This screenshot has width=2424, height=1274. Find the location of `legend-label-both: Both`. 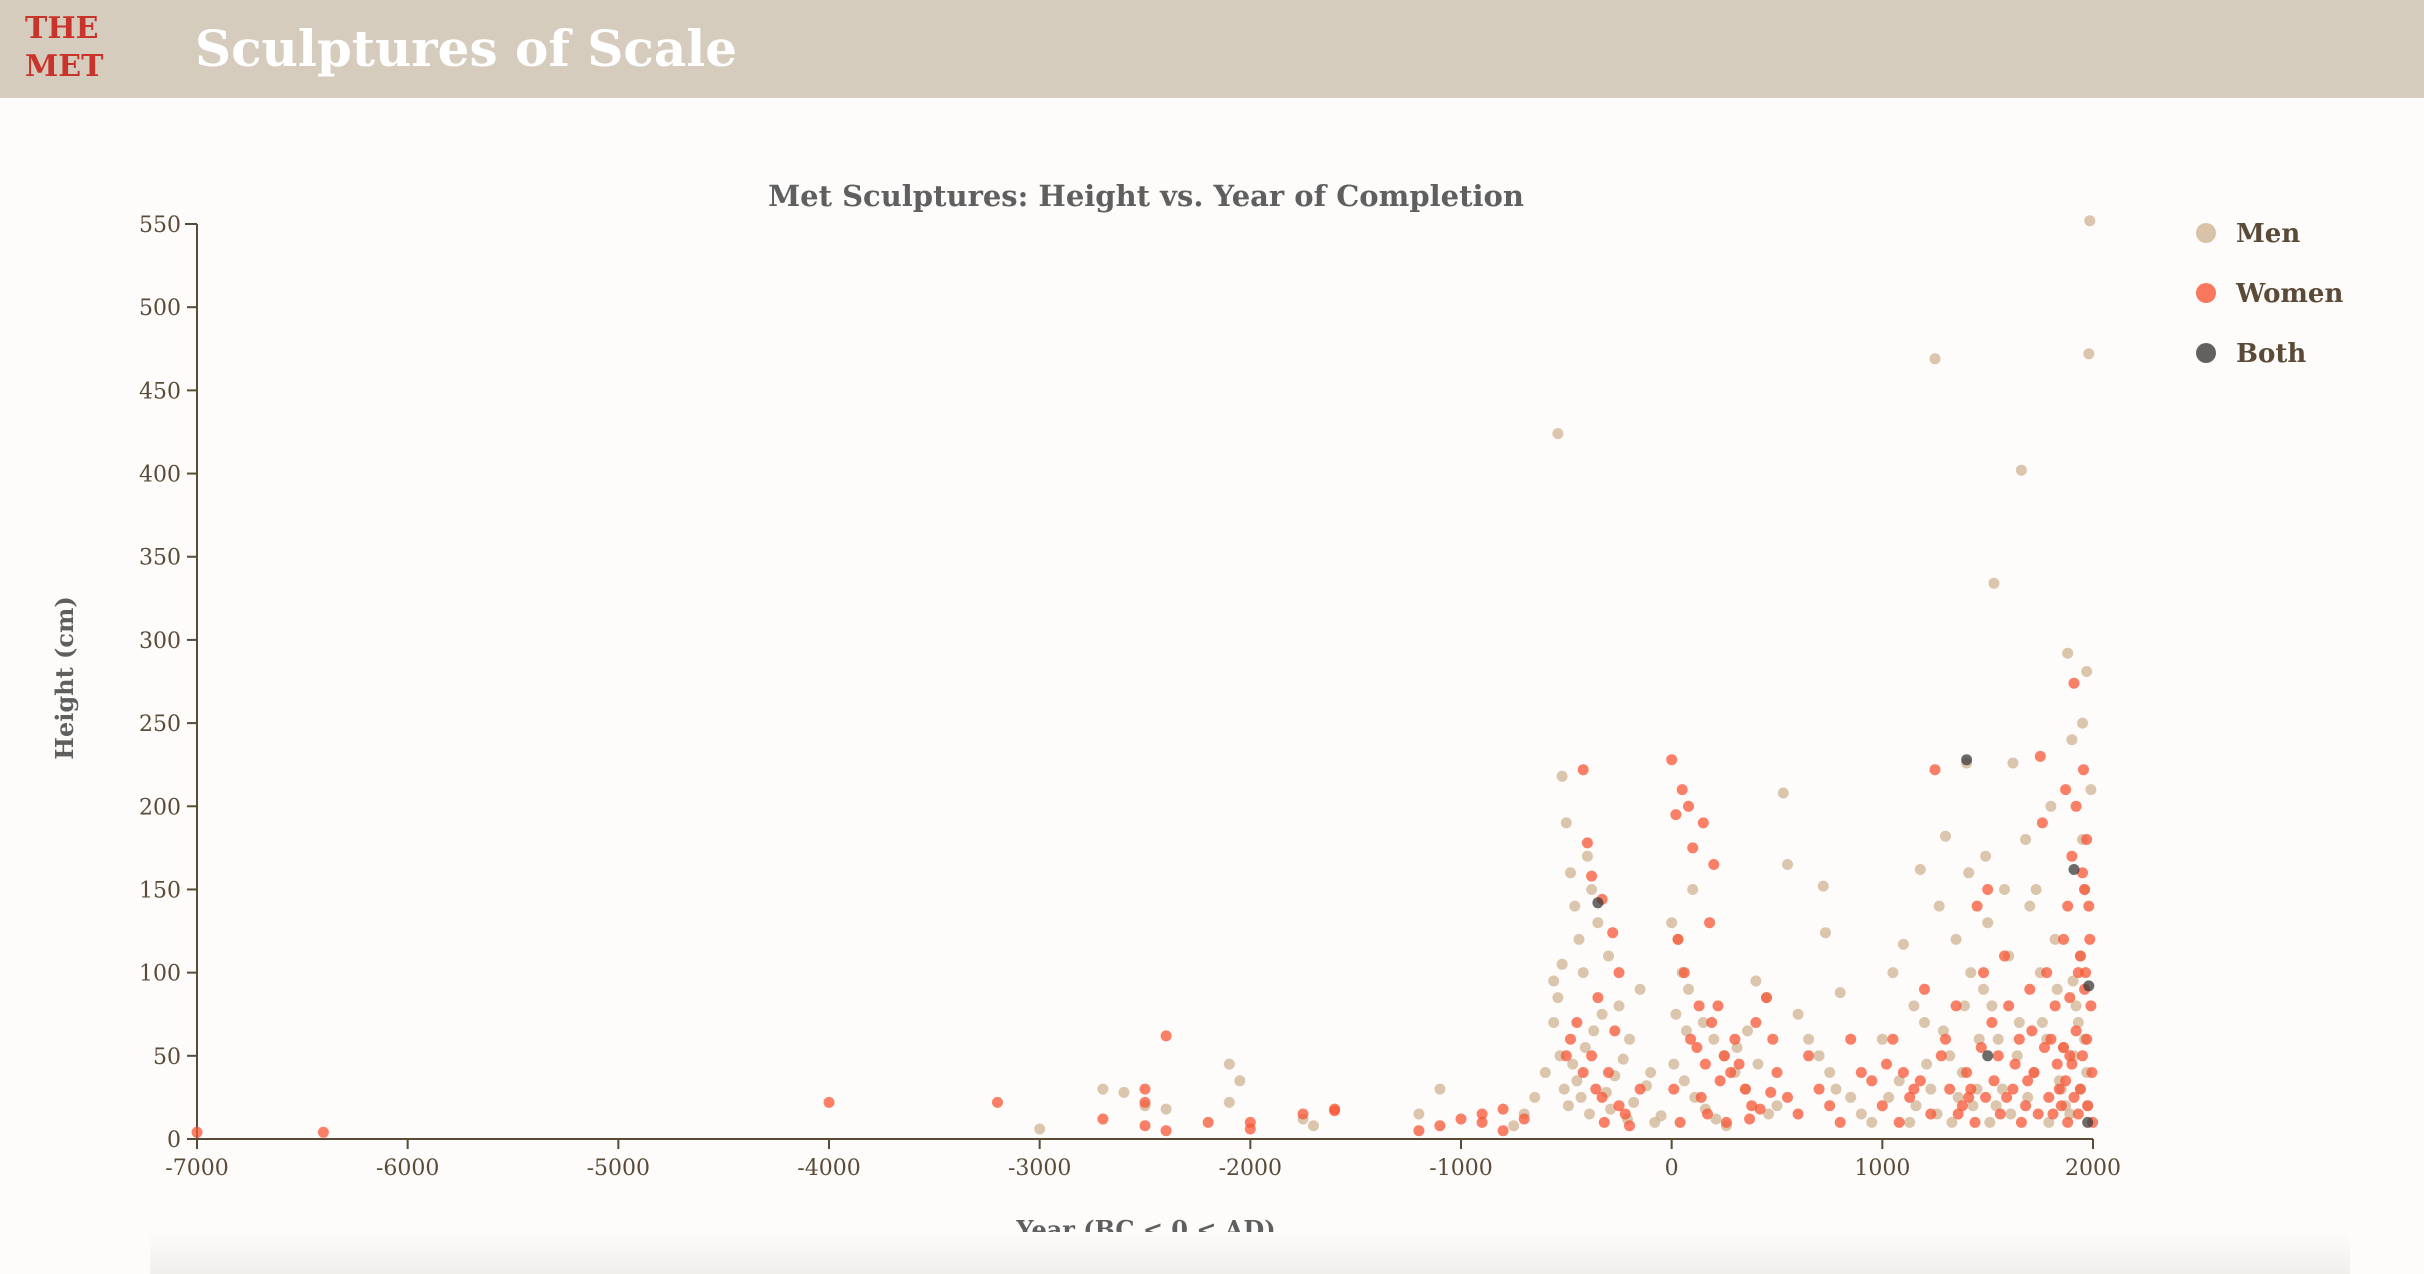

legend-label-both: Both is located at coordinates (2271, 354).